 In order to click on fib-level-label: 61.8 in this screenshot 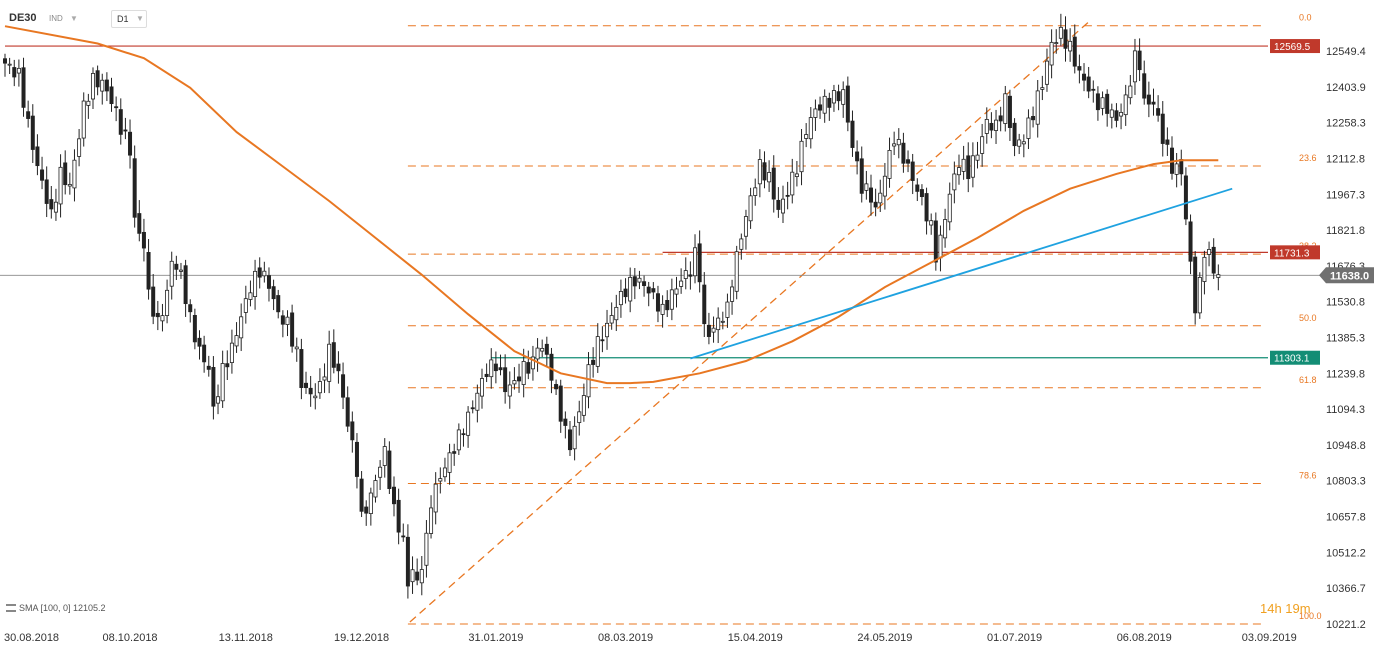, I will do `click(1308, 380)`.